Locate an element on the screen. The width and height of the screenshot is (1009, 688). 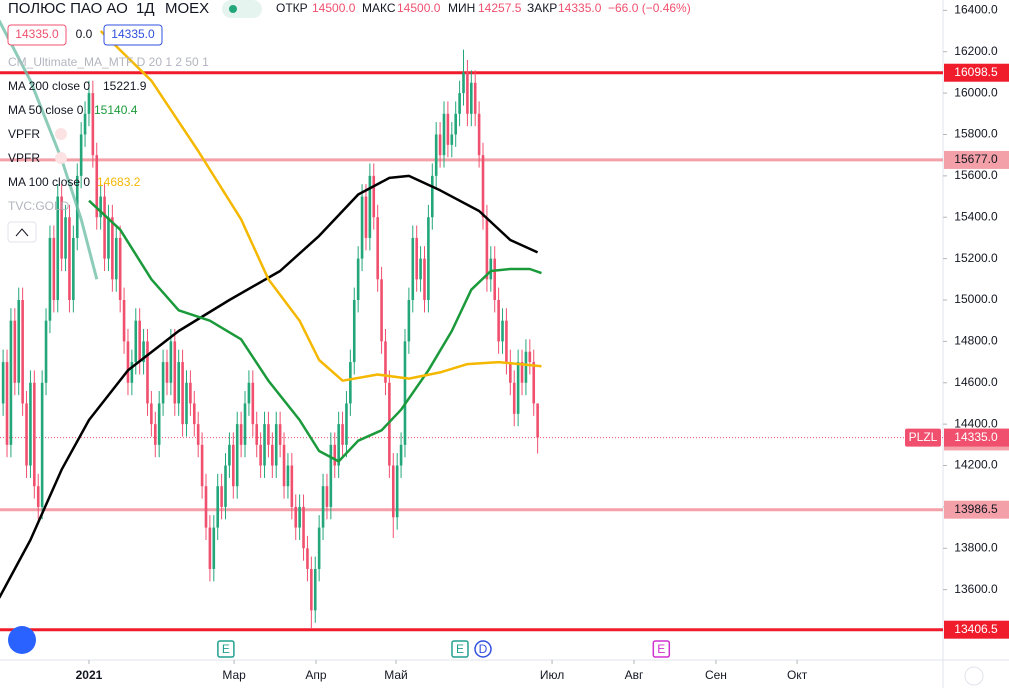
tv-logo is located at coordinates (22, 640).